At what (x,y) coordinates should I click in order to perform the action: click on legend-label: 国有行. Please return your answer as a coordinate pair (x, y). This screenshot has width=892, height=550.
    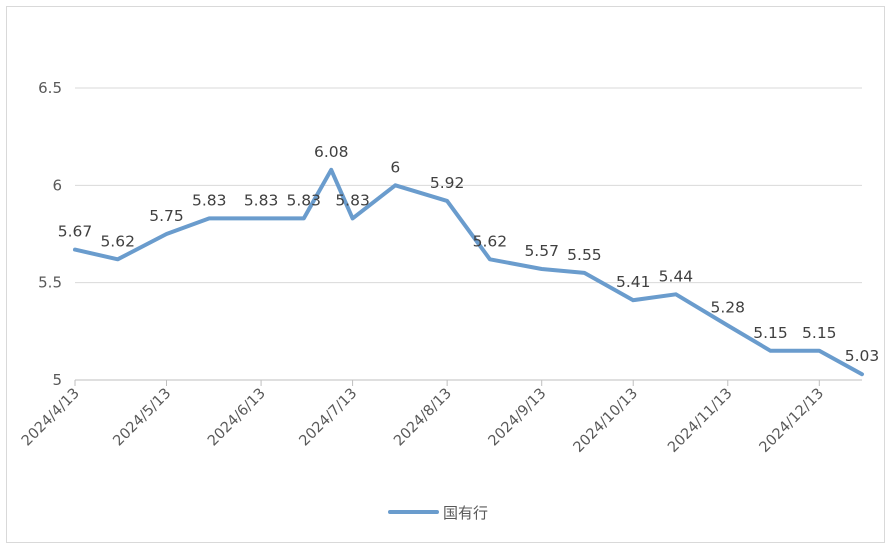
    Looking at the image, I should click on (465, 513).